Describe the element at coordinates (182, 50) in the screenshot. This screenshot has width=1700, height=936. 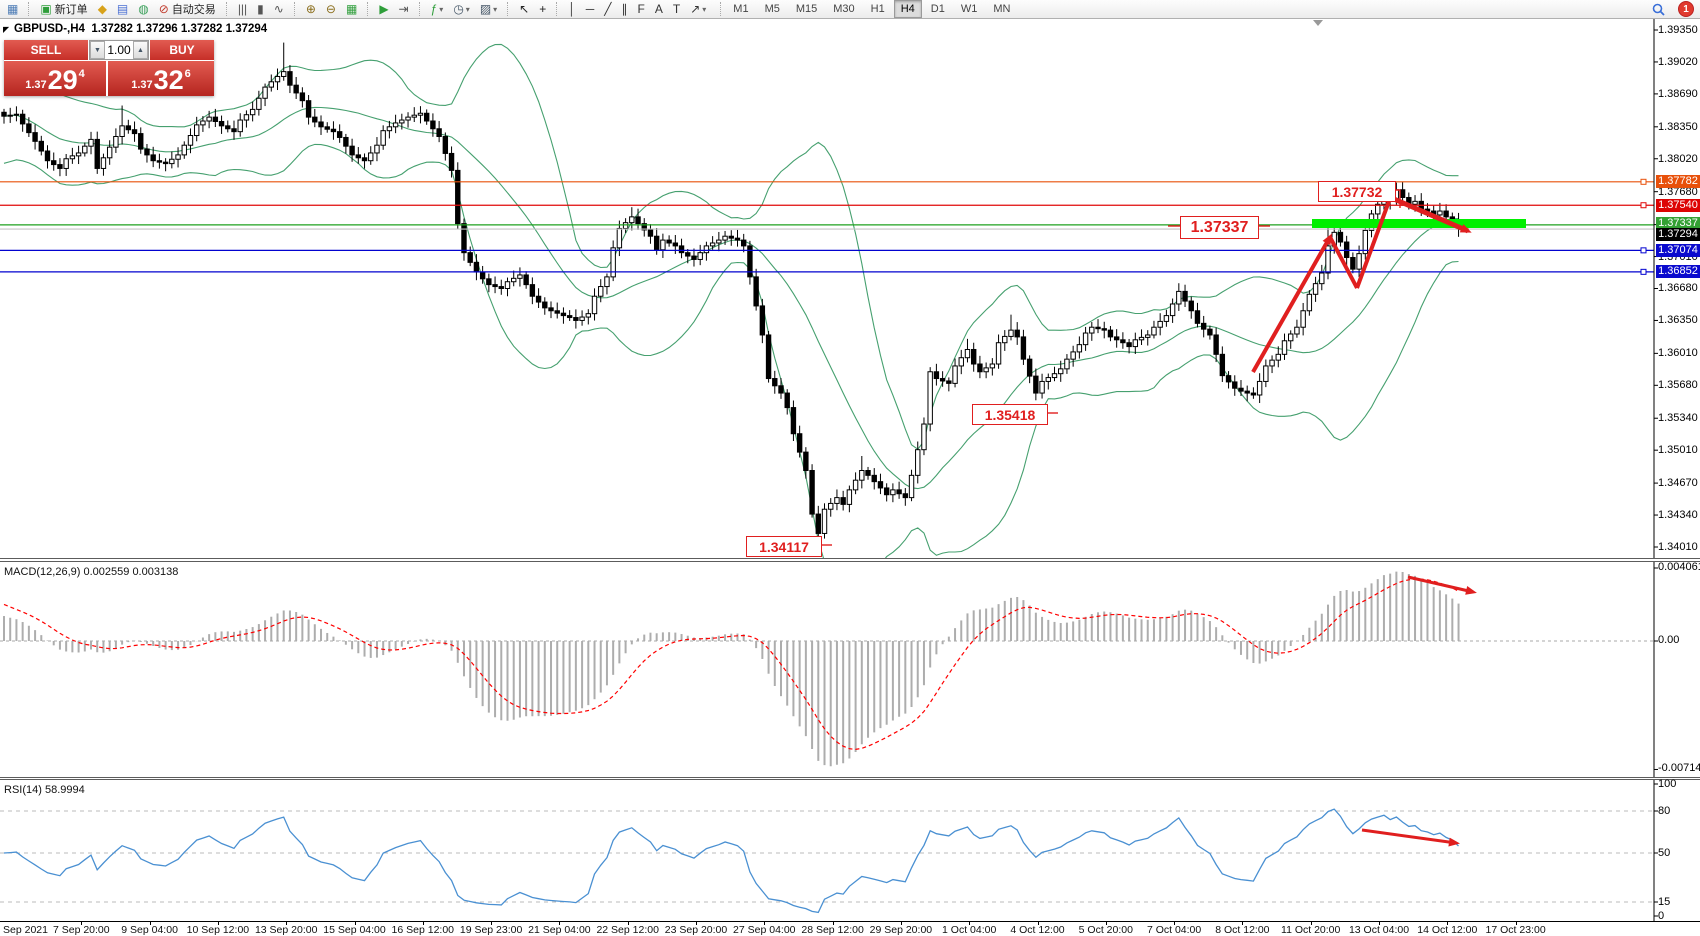
I see `buy-button: BUY` at that location.